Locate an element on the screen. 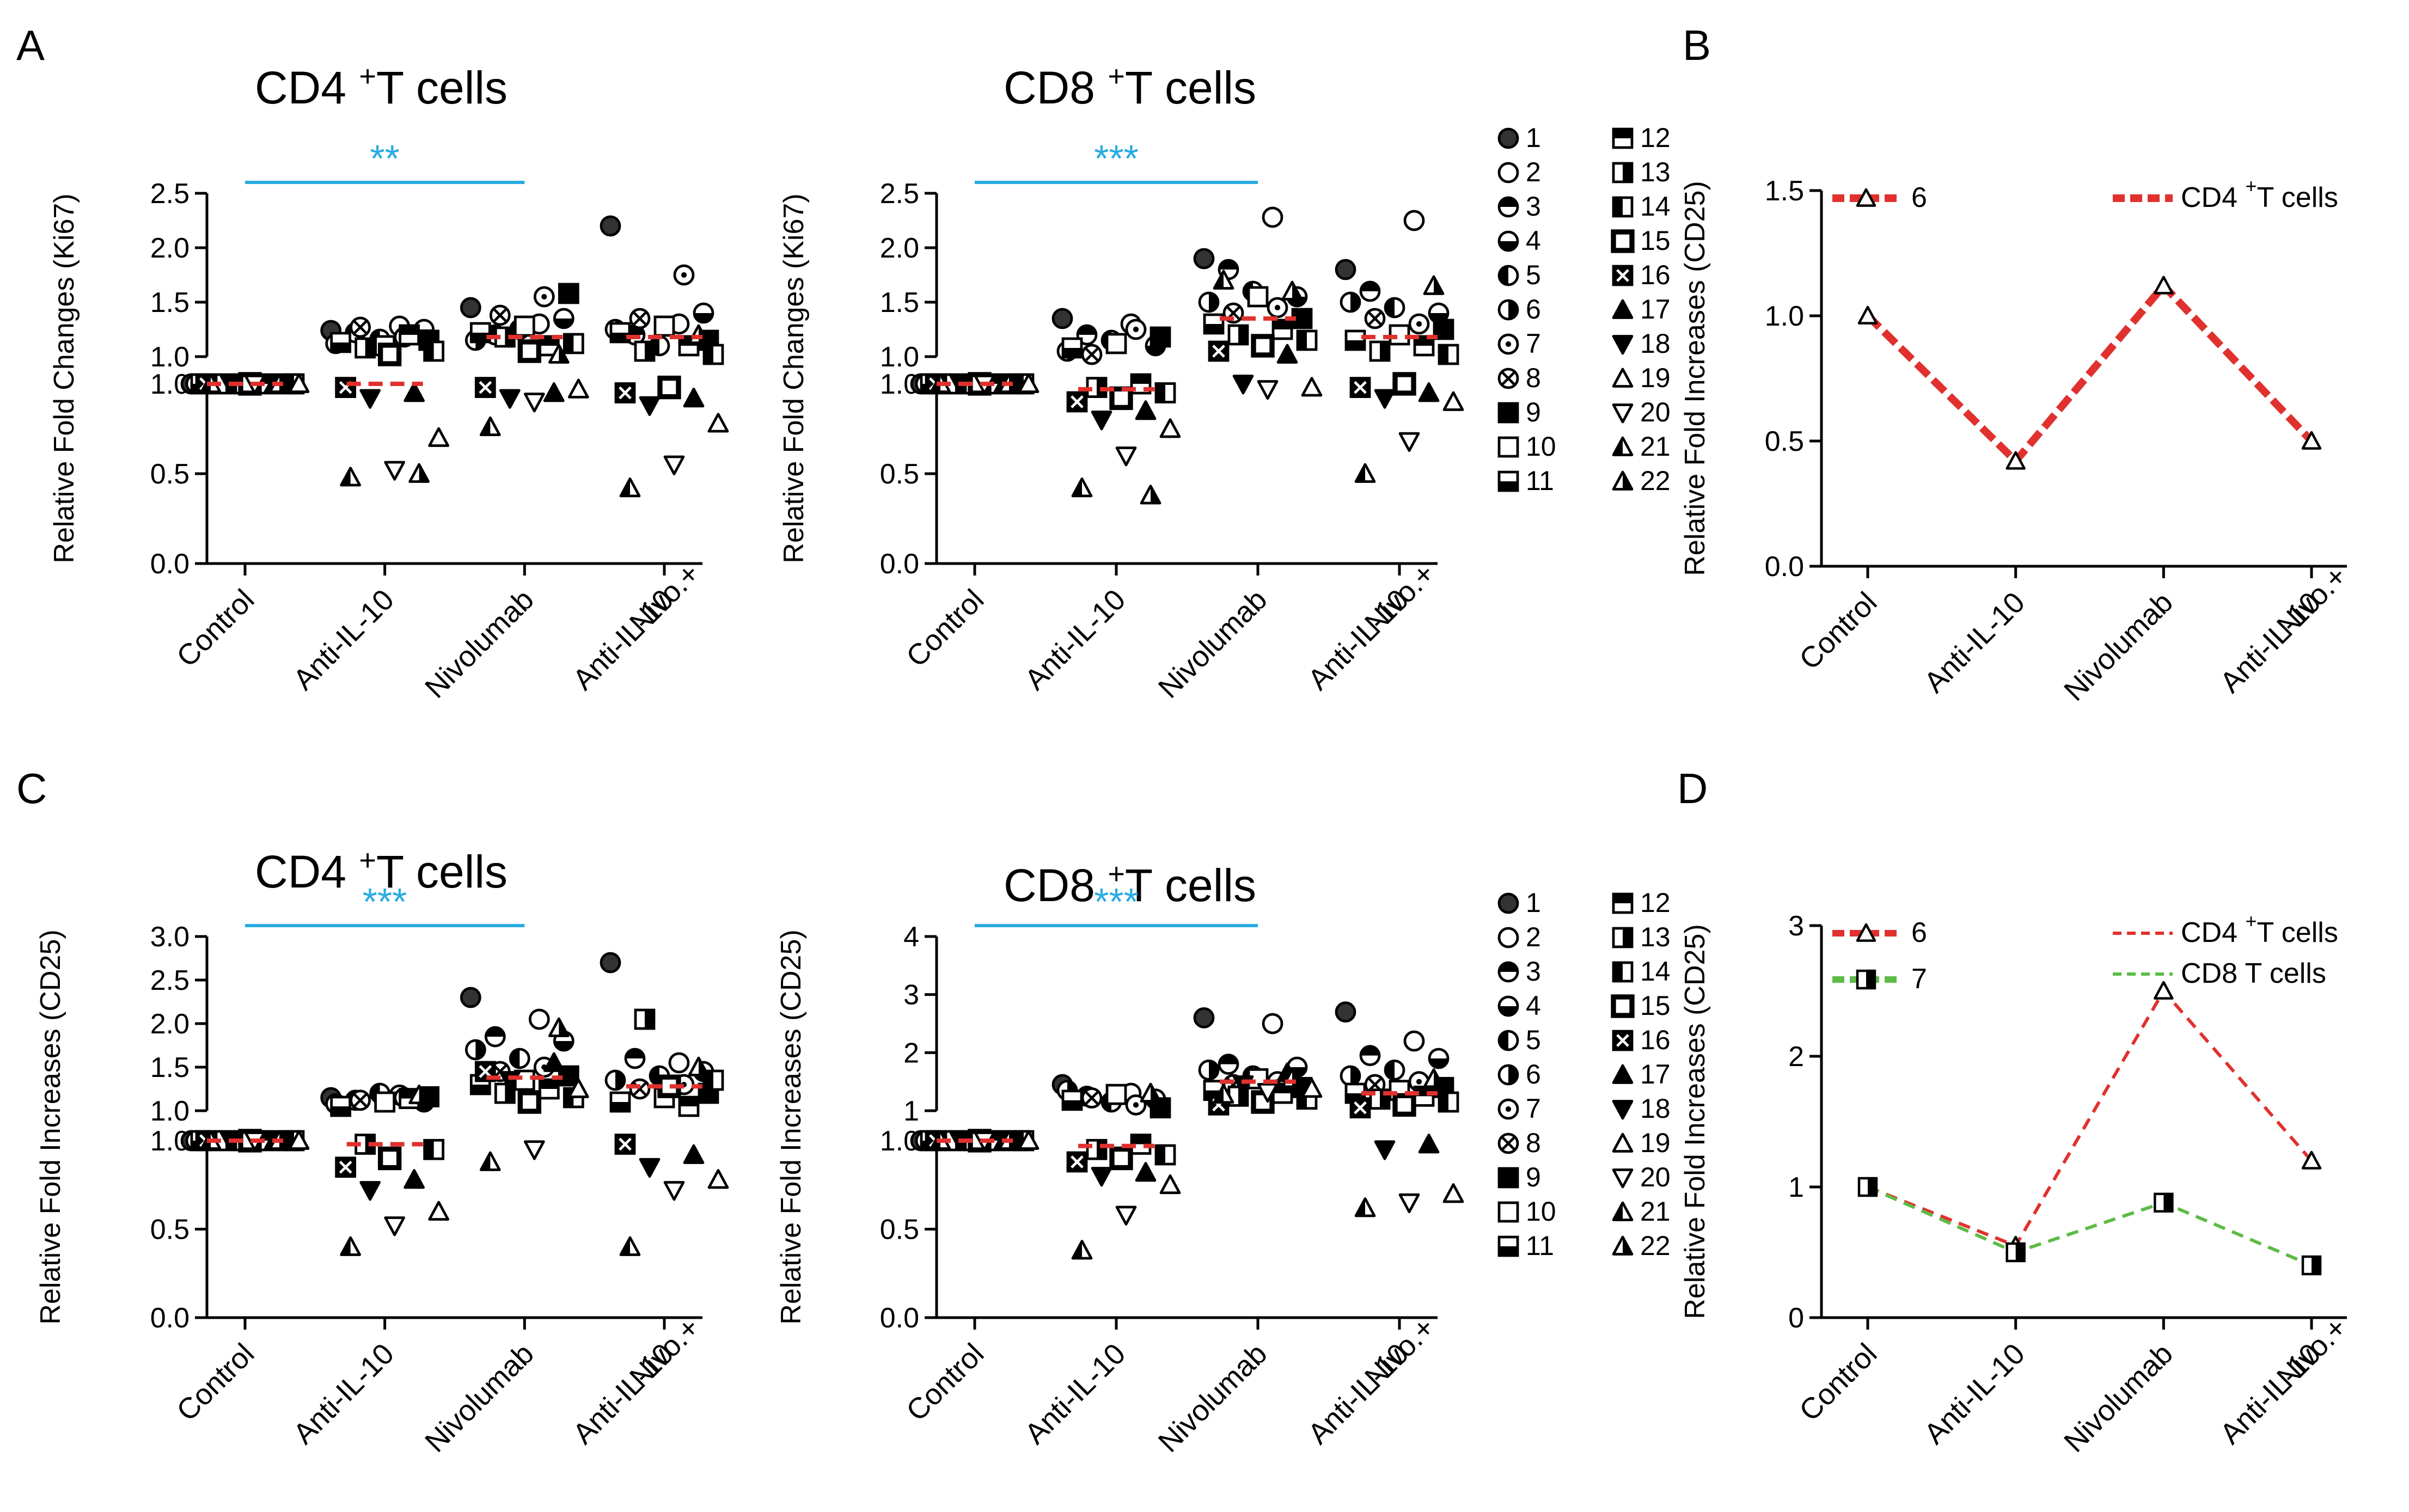 The width and height of the screenshot is (2409, 1512). panel-title: CD4 +T cells is located at coordinates (382, 870).